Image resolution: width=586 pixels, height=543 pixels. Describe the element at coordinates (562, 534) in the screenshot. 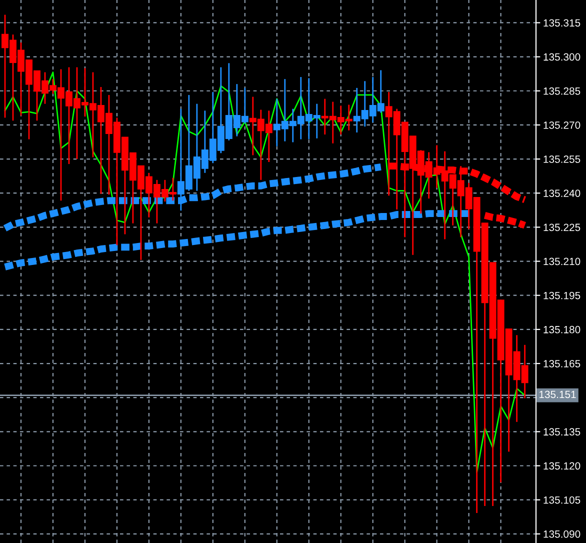

I see `y-tick-label: 135.090` at that location.